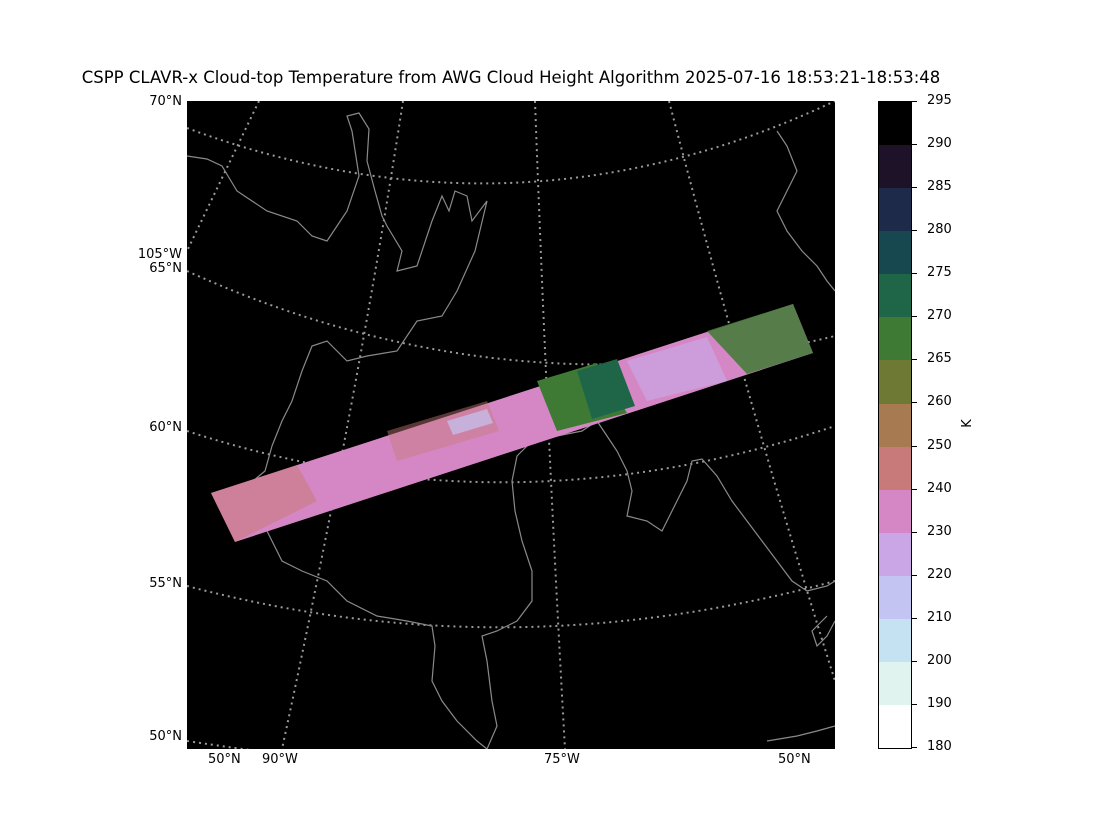  Describe the element at coordinates (165, 101) in the screenshot. I see `lat-label-70: 70°N` at that location.